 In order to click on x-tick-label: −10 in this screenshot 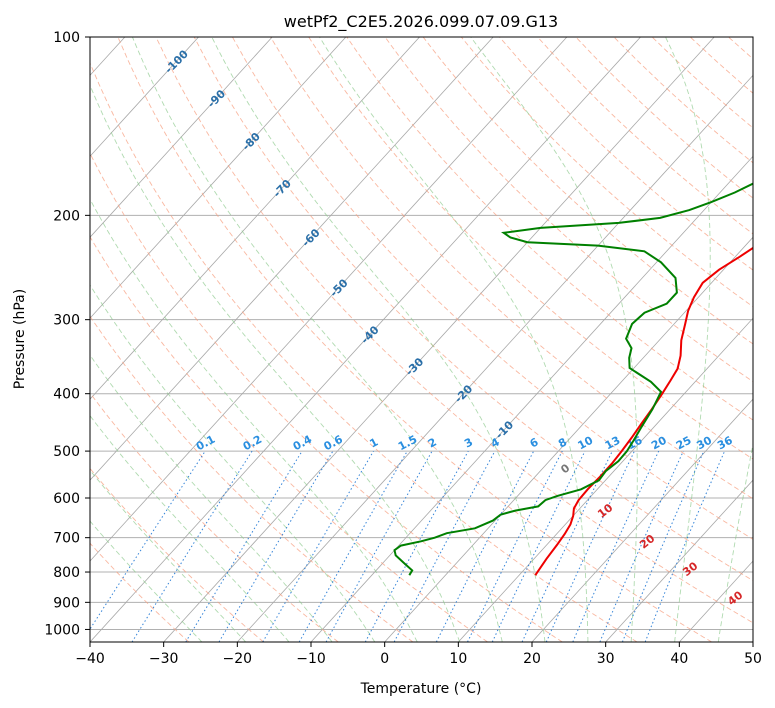, I will do `click(311, 659)`.